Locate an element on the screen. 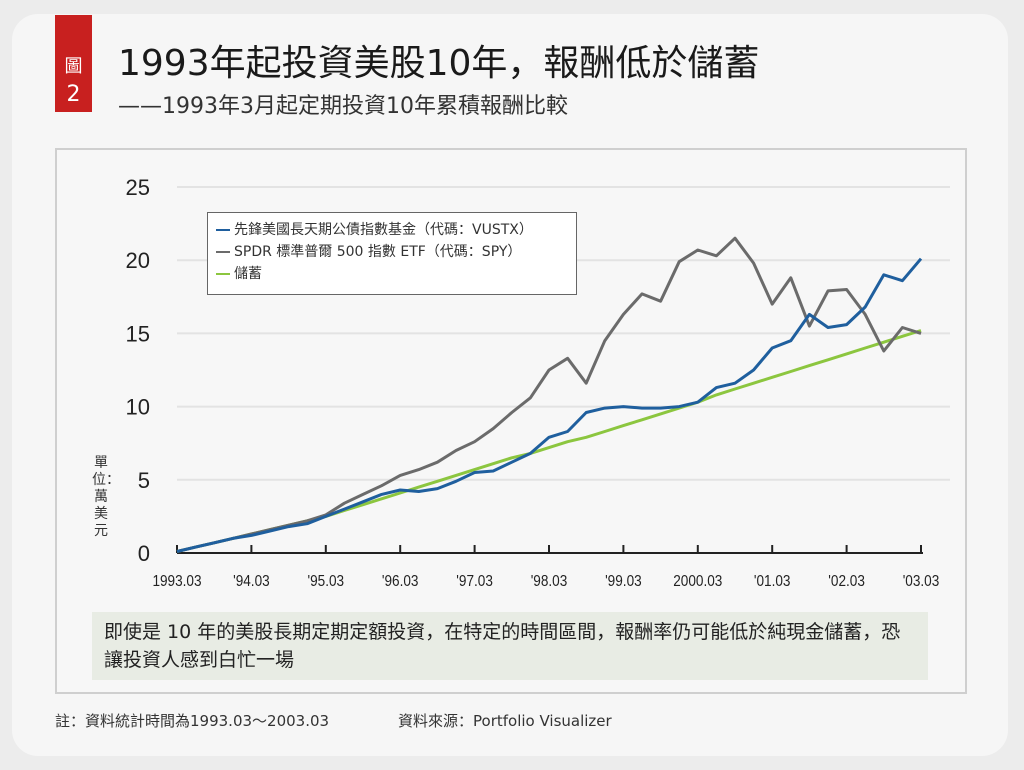  x-tick-label: '03.03 is located at coordinates (921, 581).